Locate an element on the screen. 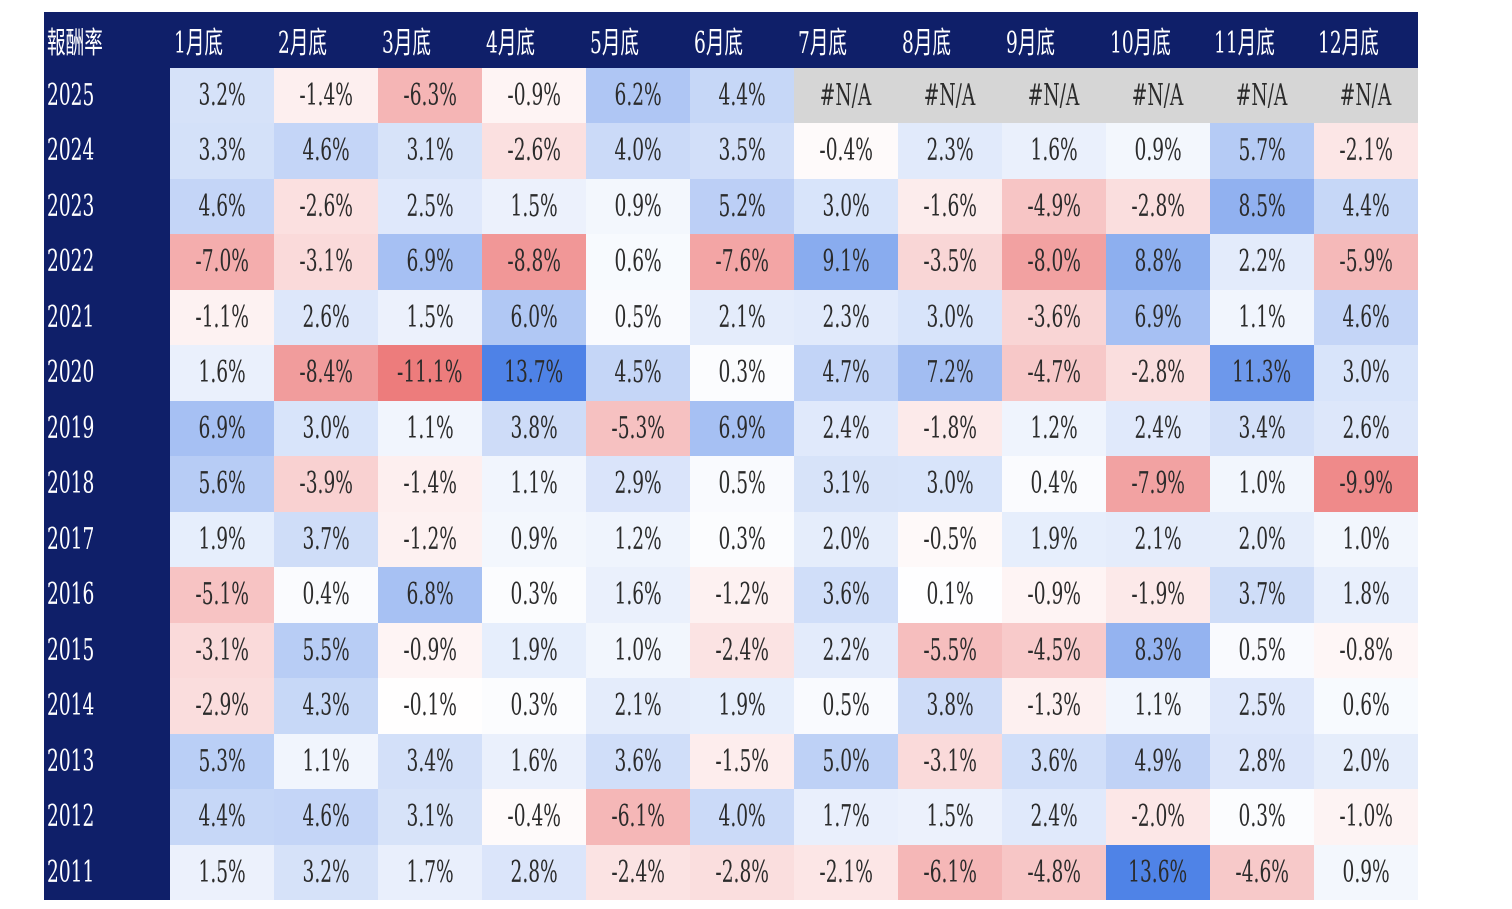 The image size is (1512, 909). heatmap-cell: 1.9% is located at coordinates (1054, 539).